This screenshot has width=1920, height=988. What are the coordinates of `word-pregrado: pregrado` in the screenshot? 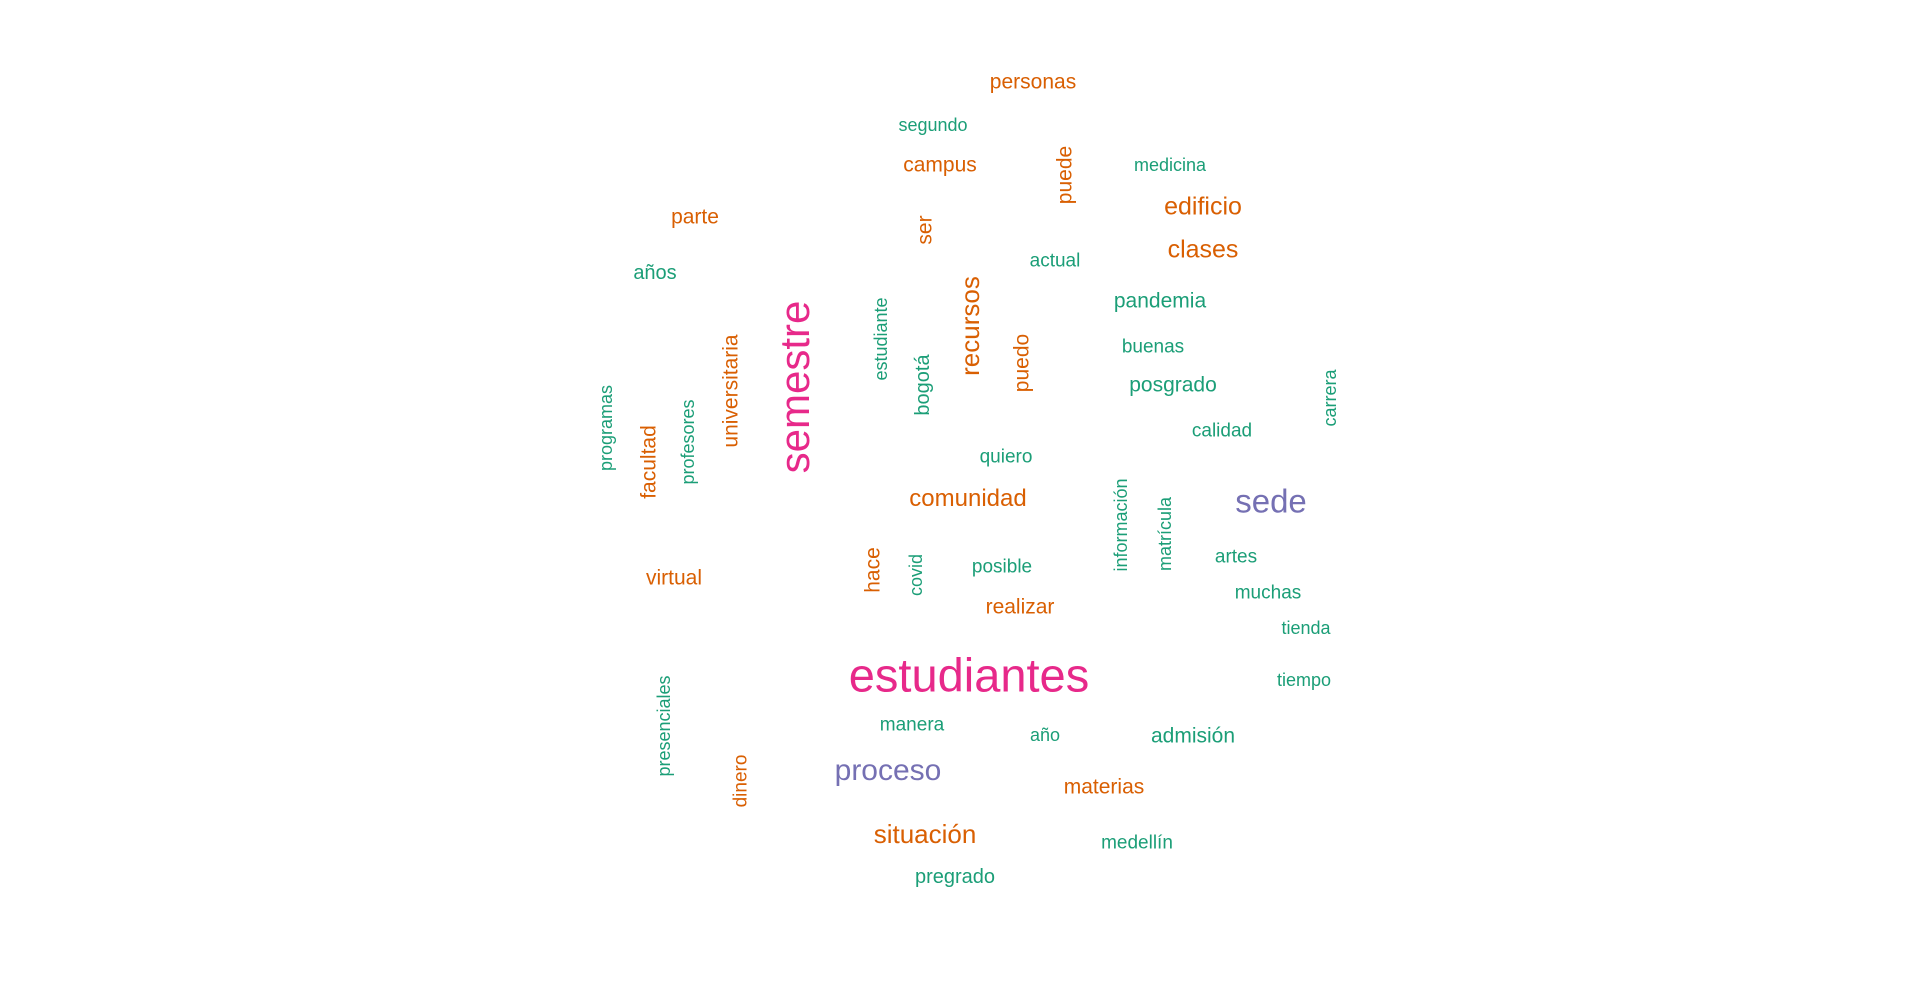 It's located at (955, 877).